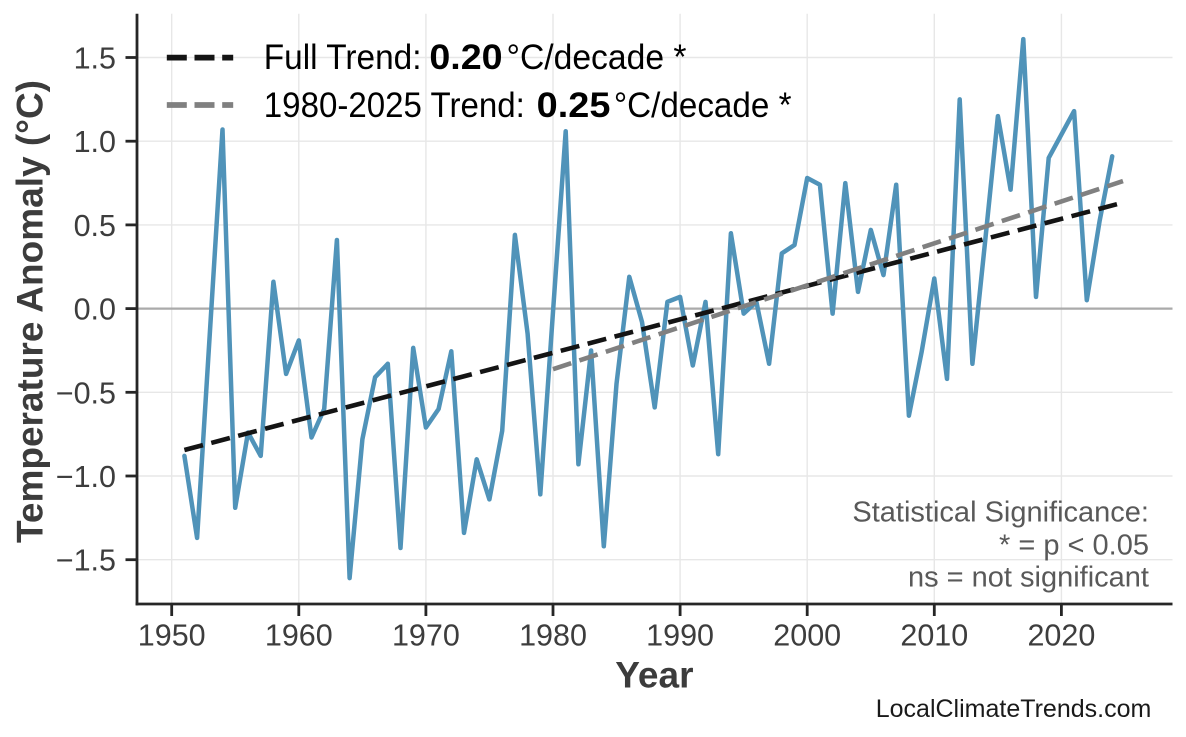 The height and width of the screenshot is (737, 1186). What do you see at coordinates (95, 310) in the screenshot?
I see `svg-text: 0.0` at bounding box center [95, 310].